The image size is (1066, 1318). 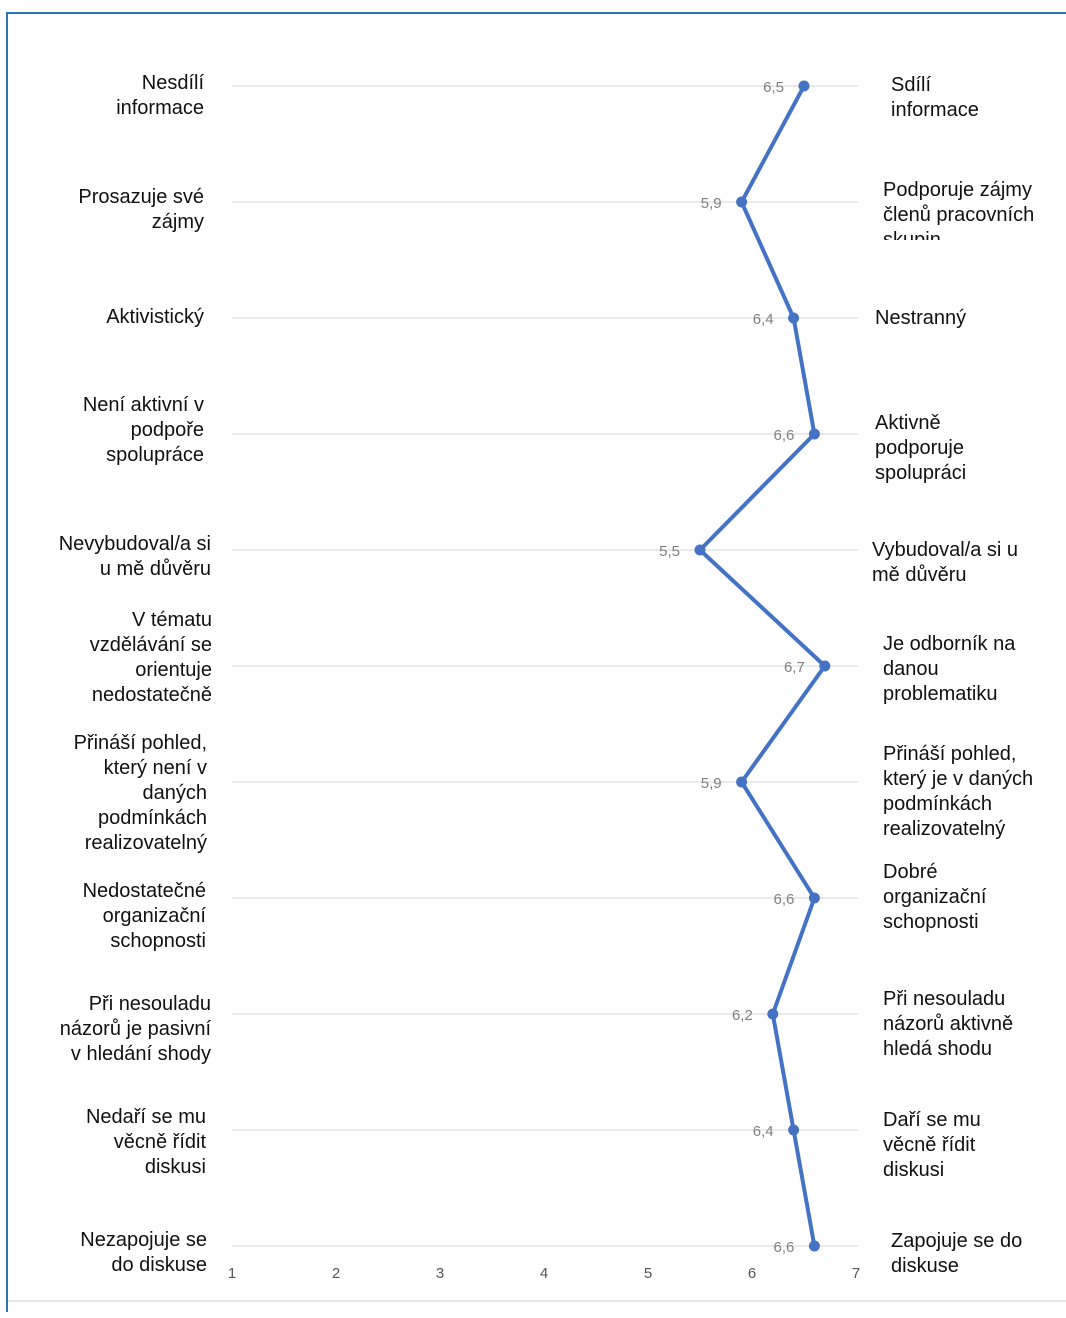 I want to click on right-pole-label-line: Přináší pohled,, so click(x=950, y=754).